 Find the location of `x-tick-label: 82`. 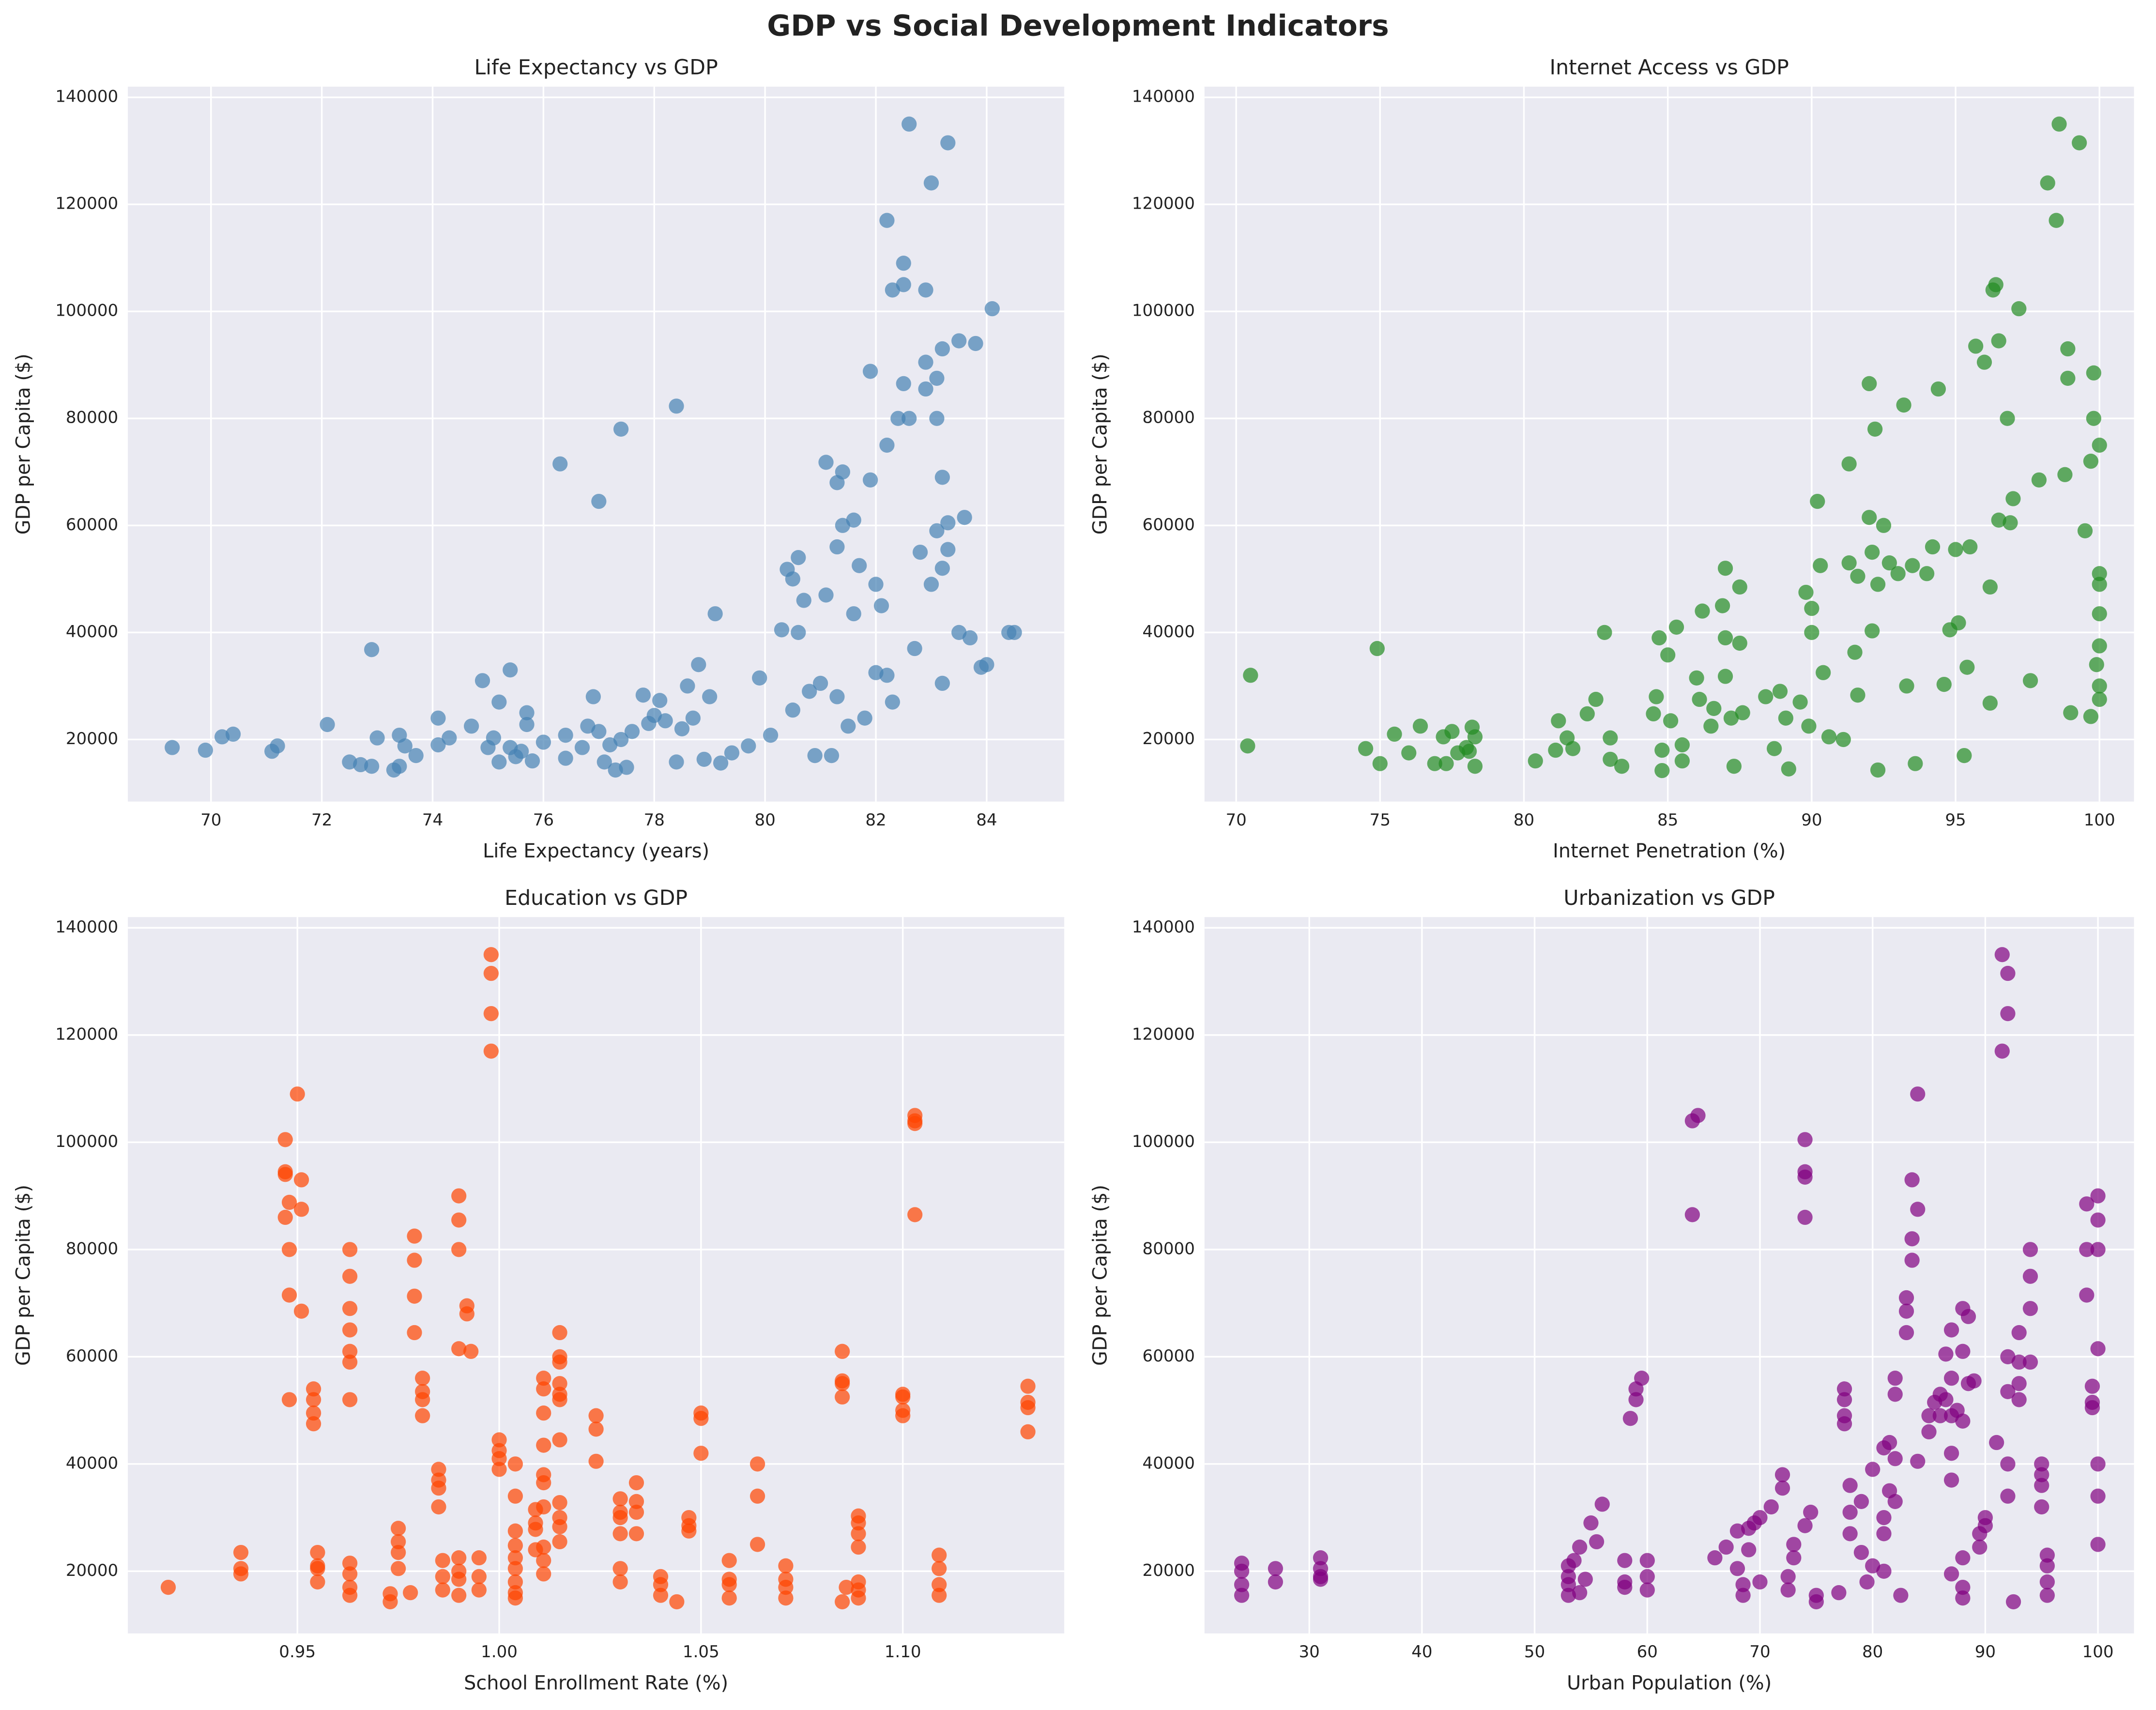

x-tick-label: 82 is located at coordinates (875, 820).